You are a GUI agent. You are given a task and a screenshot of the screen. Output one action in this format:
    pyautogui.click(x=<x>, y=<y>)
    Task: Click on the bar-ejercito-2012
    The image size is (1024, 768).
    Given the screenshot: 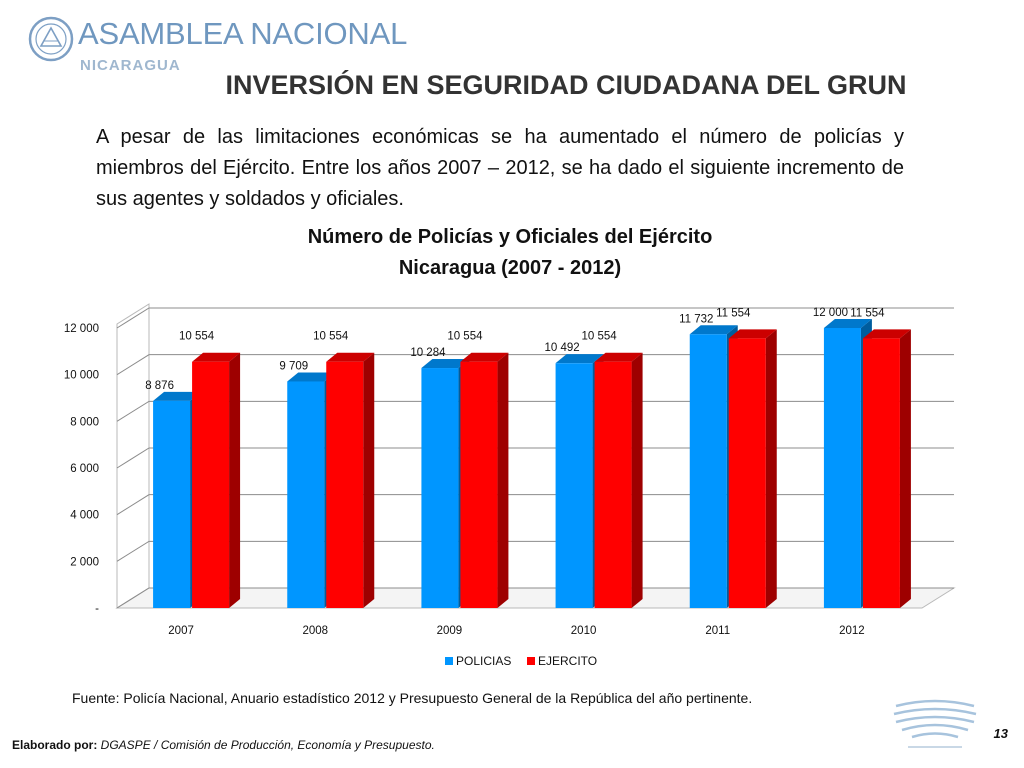 What is the action you would take?
    pyautogui.click(x=886, y=468)
    